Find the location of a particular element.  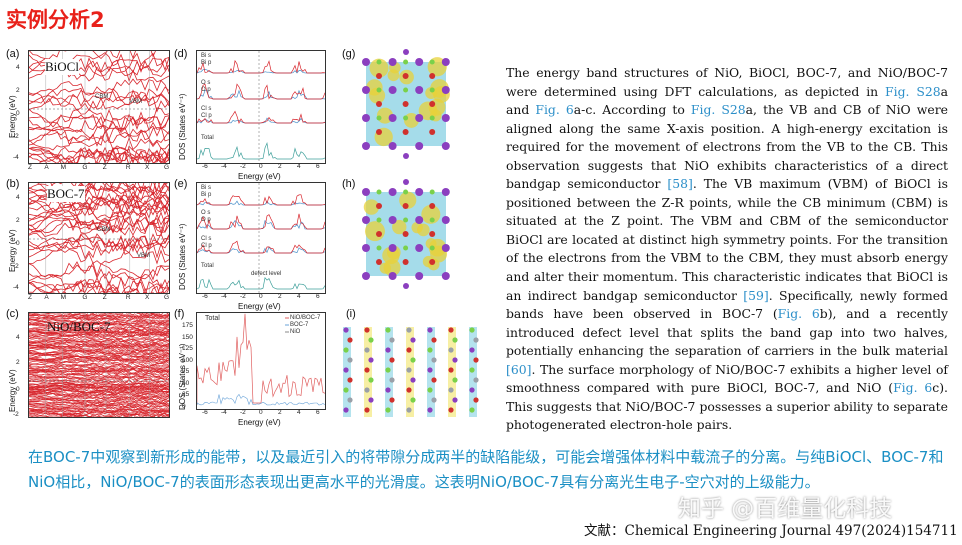

dos-y-tick: 25 is located at coordinates (186, 394).